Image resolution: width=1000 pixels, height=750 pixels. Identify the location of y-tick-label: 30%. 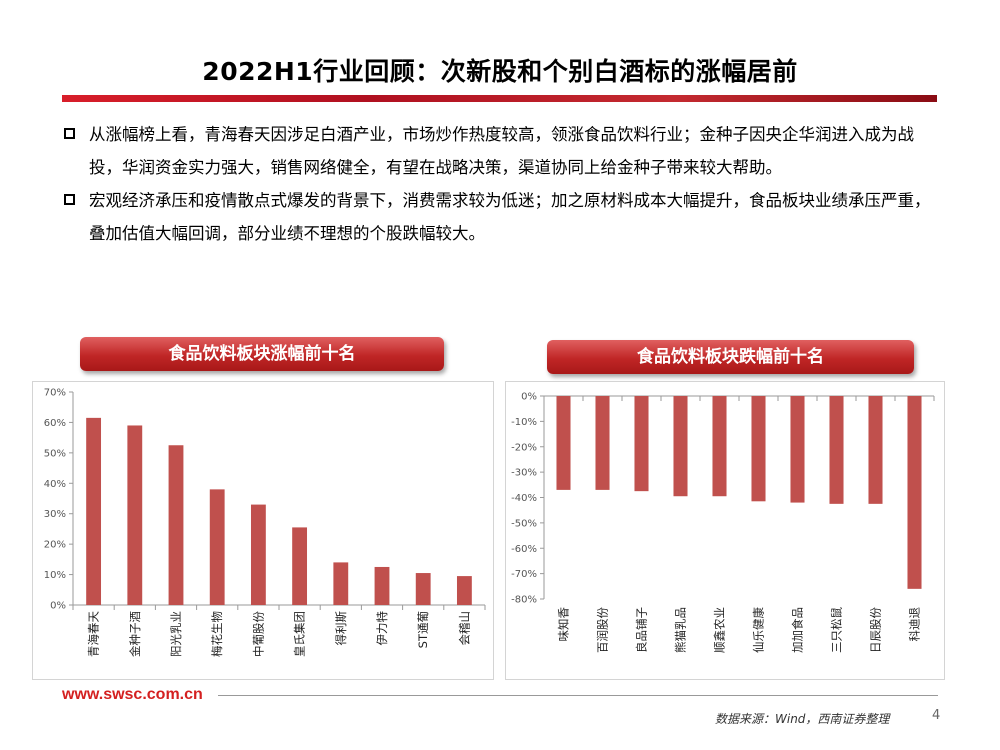
(55, 514).